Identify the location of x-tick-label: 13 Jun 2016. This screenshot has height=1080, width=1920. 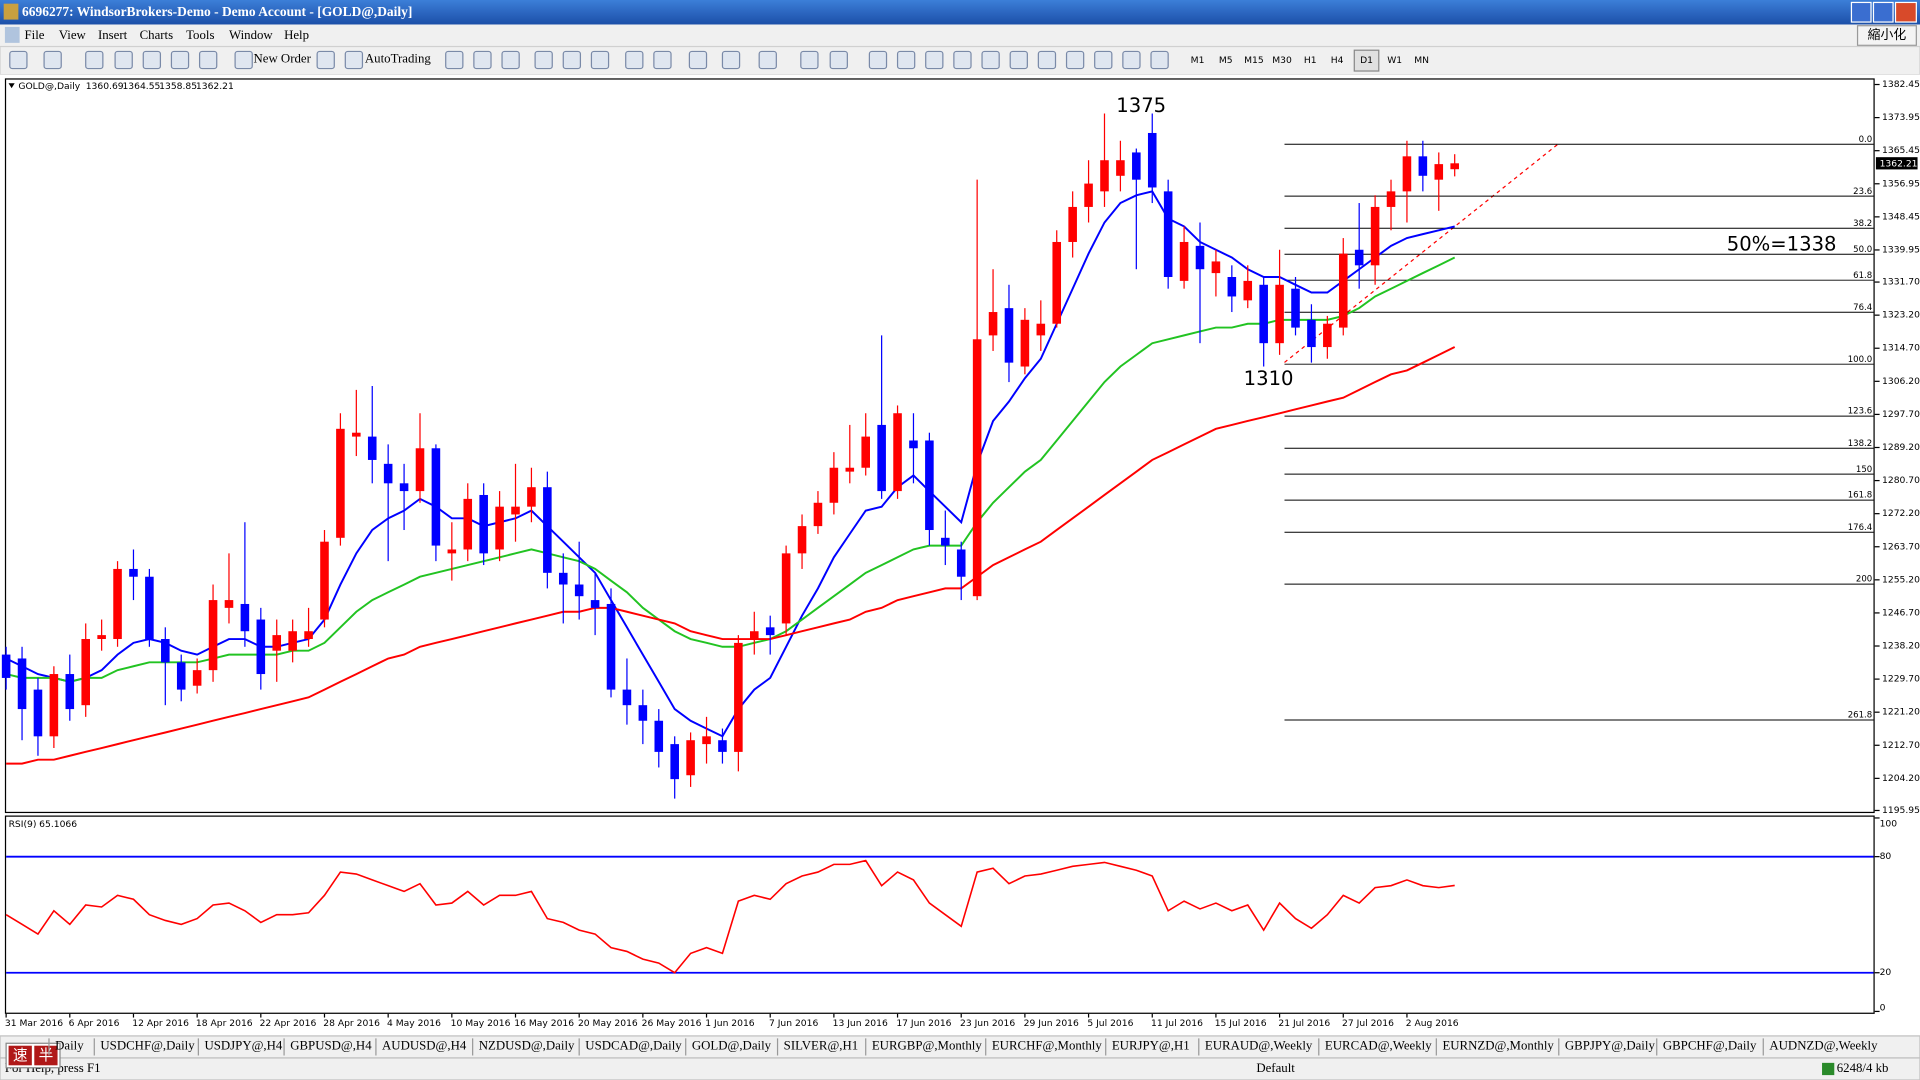
(860, 1023).